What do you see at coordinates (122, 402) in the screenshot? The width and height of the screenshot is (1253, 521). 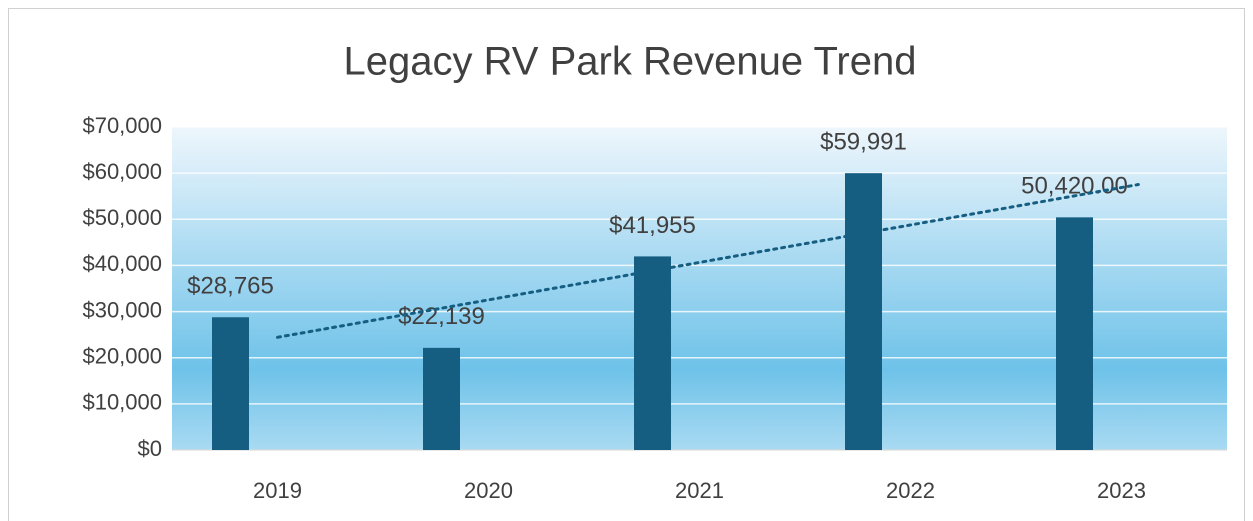 I see `y-tick-label: $10,000` at bounding box center [122, 402].